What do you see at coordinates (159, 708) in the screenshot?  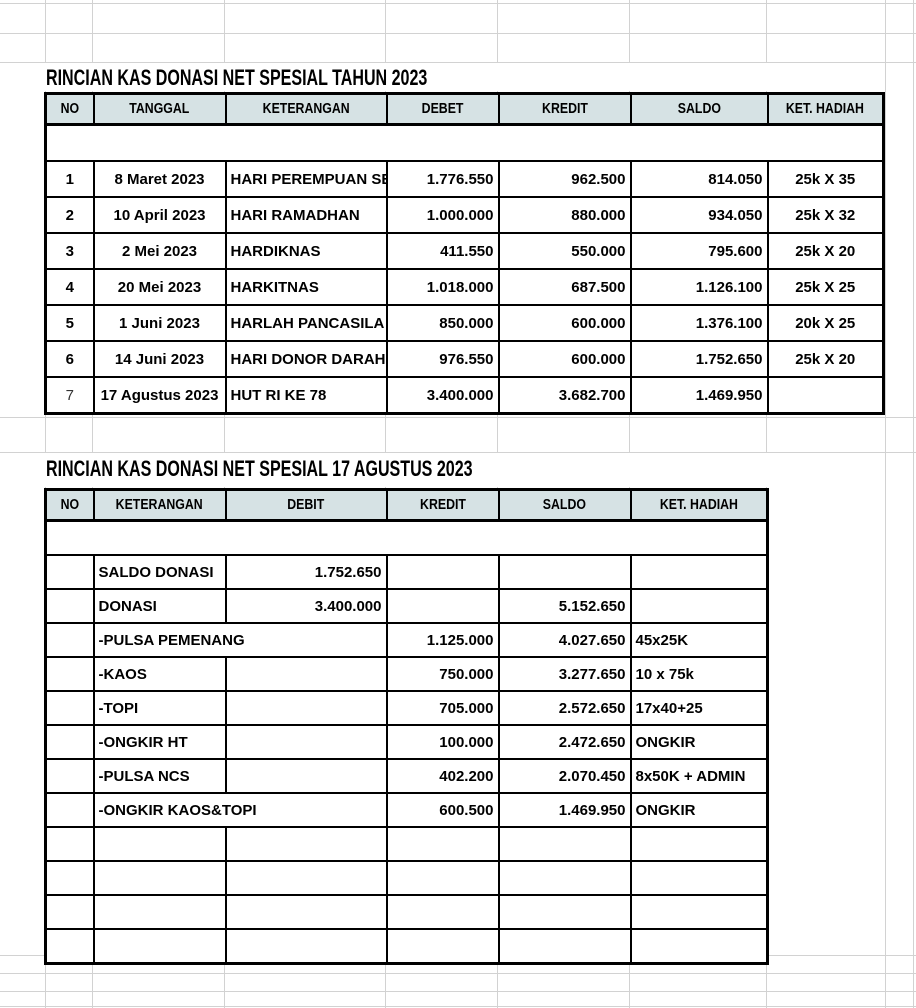 I see `cell-keterangan: -TOPI` at bounding box center [159, 708].